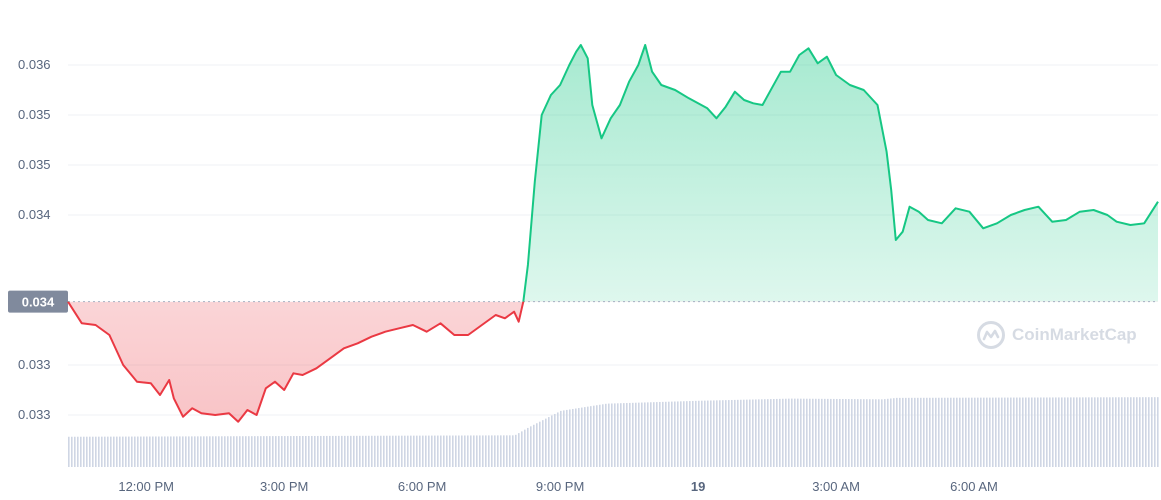 Image resolution: width=1161 pixels, height=500 pixels. I want to click on y-tick-label: 0.036, so click(34, 64).